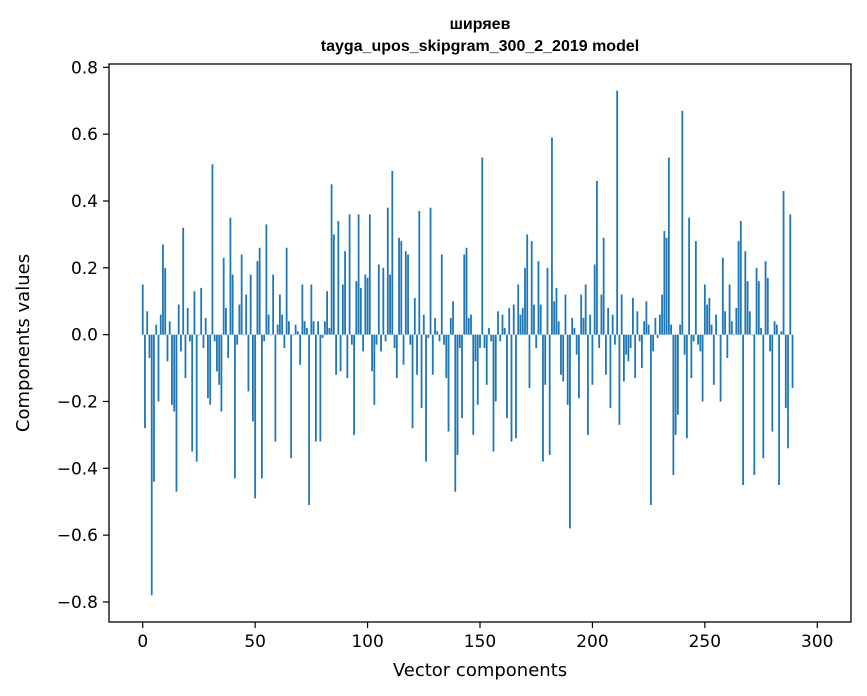  What do you see at coordinates (480, 642) in the screenshot?
I see `x-tick-label: 150` at bounding box center [480, 642].